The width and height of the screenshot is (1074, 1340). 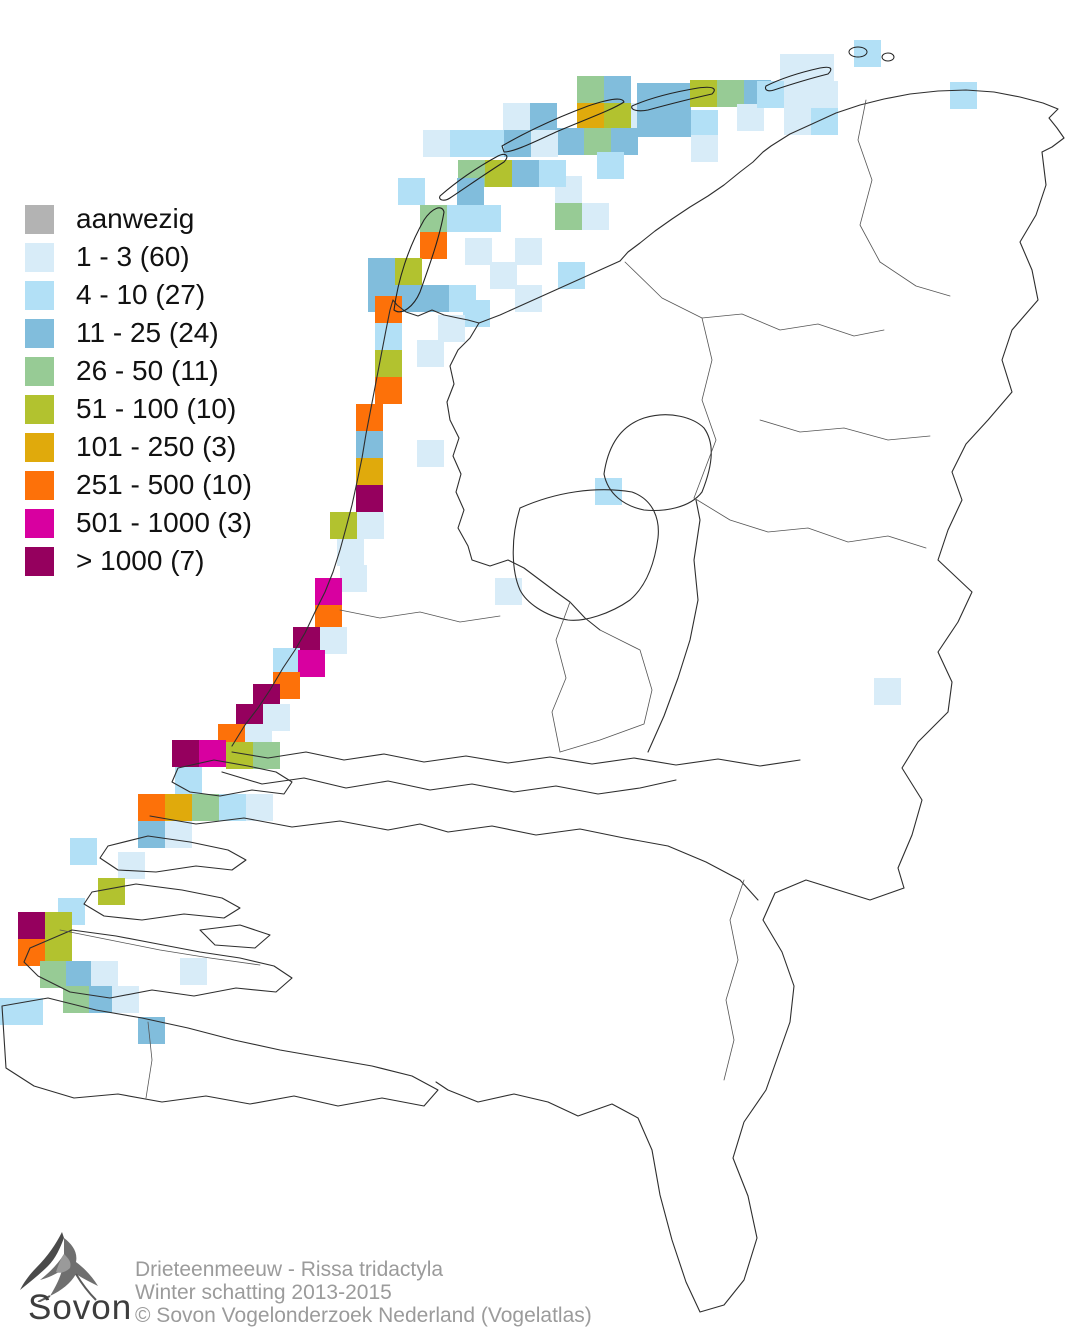 What do you see at coordinates (845, 430) in the screenshot?
I see `border-drenthe-overijssel` at bounding box center [845, 430].